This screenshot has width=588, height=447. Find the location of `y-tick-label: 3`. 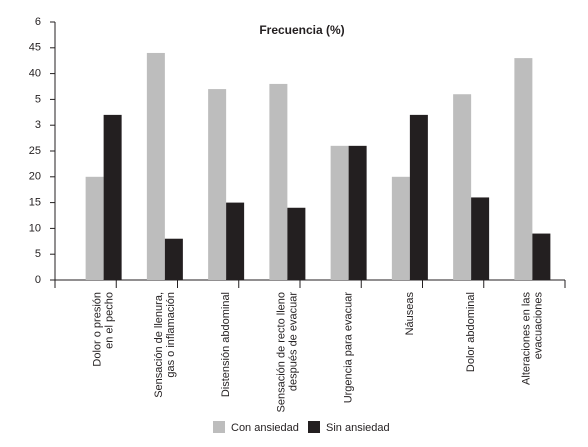

y-tick-label: 3 is located at coordinates (38, 125).